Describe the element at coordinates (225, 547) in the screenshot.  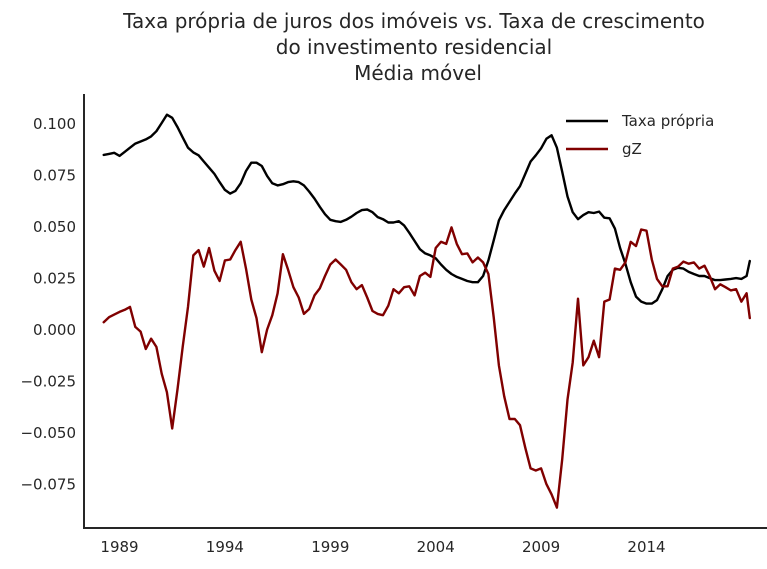
I see `x-tick-label: 1994` at that location.